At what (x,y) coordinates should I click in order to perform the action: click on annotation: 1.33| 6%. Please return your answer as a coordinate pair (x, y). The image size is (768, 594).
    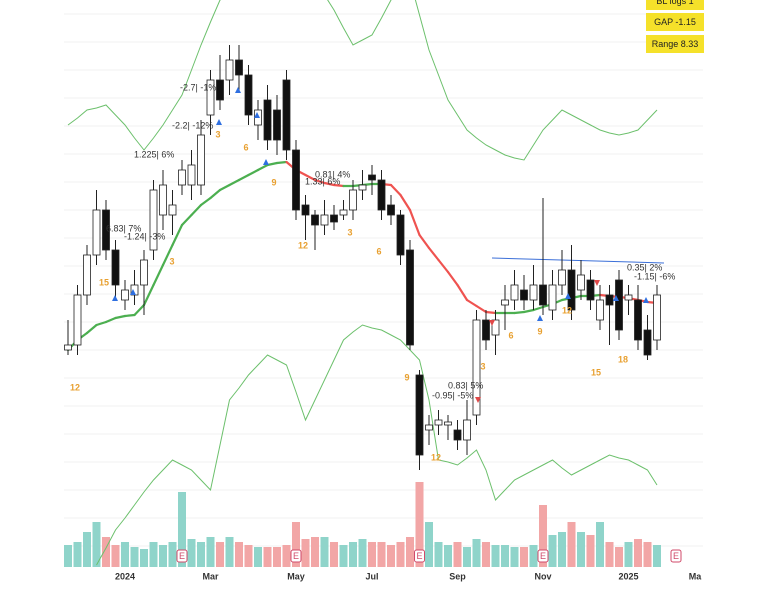
    Looking at the image, I should click on (322, 181).